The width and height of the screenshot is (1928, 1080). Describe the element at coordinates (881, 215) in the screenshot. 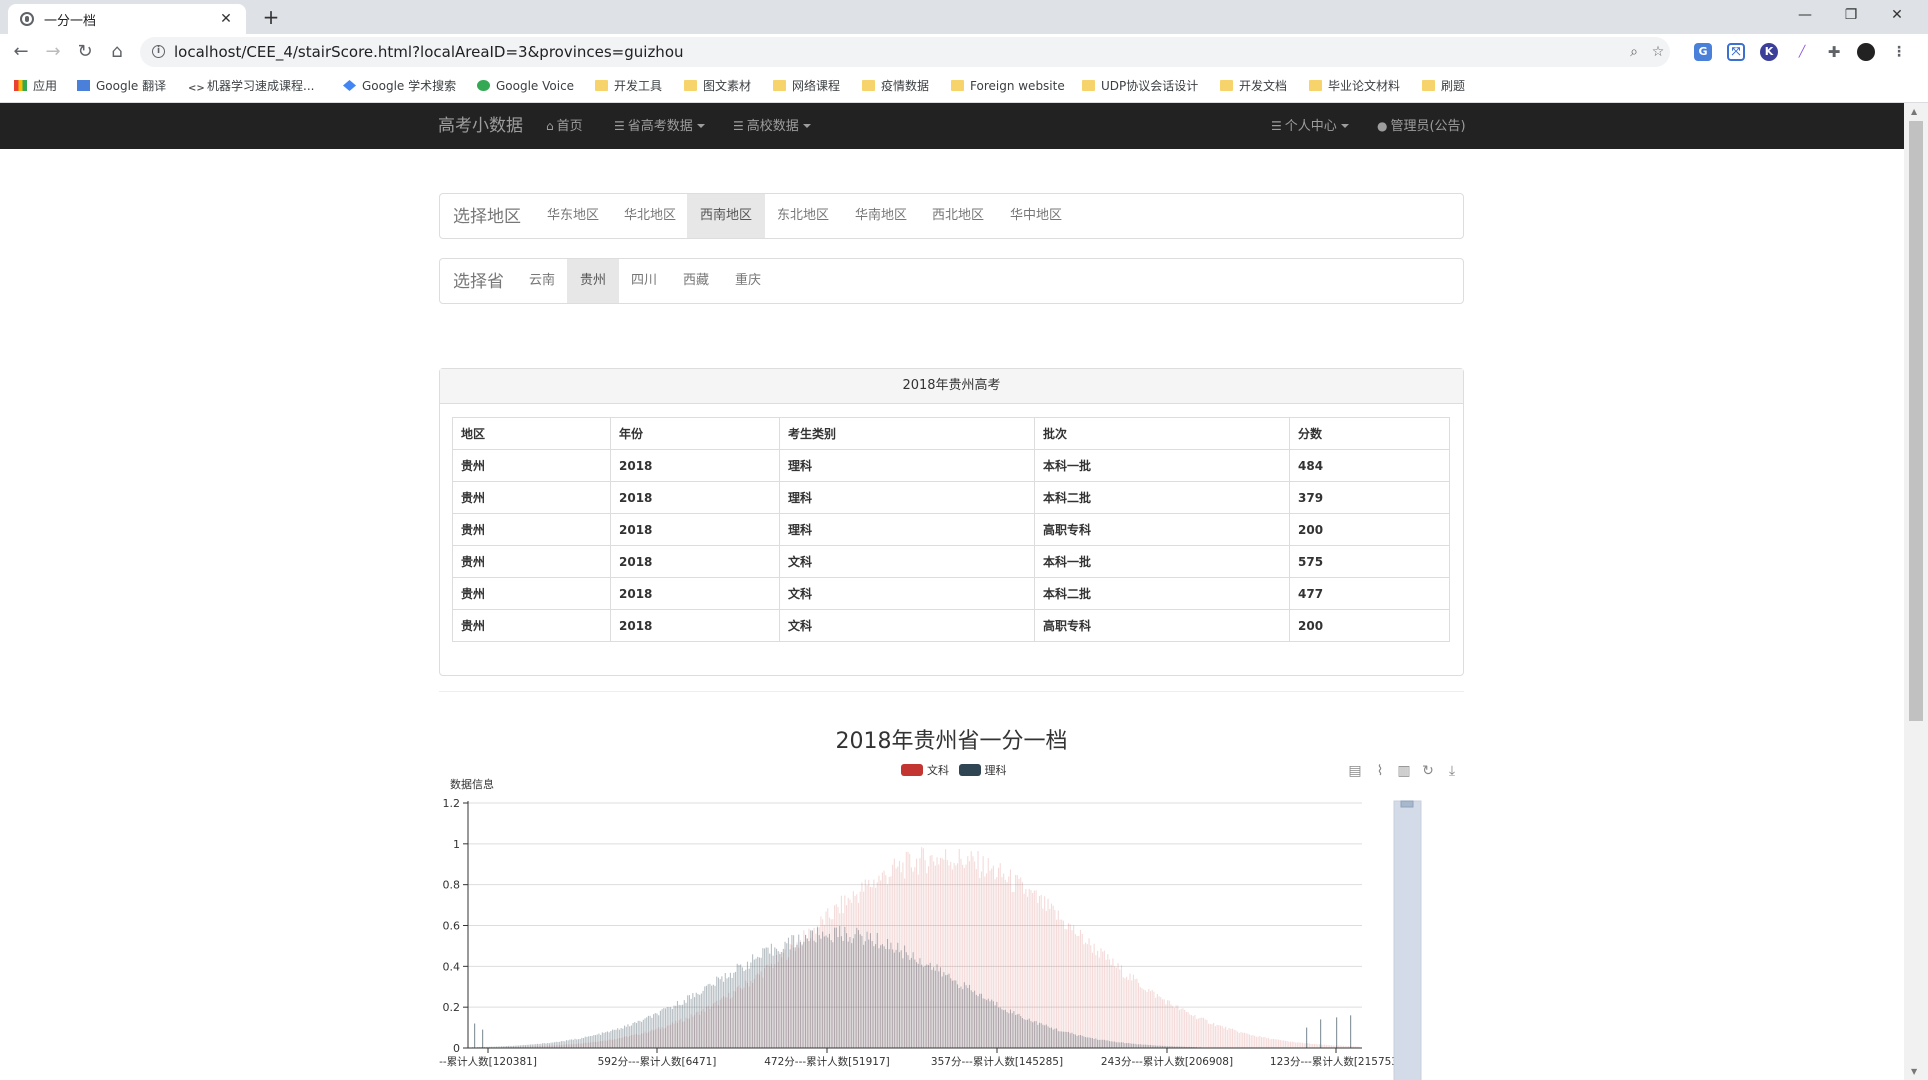

I see `region-pill: 华南地区` at that location.